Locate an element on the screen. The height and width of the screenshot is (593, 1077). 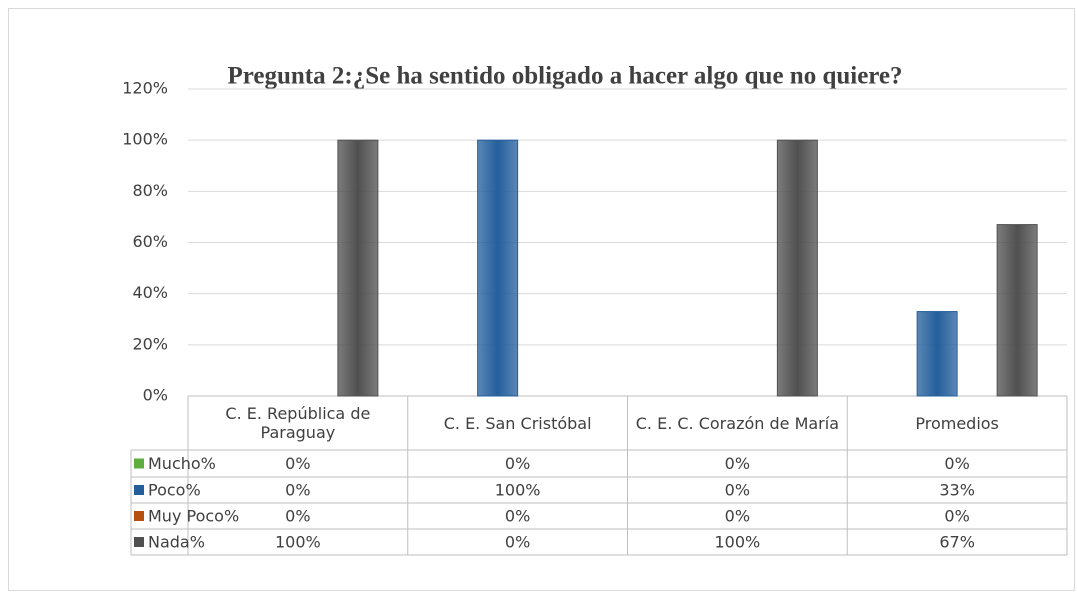
x-tick-label: C. E. República de Paraguay is located at coordinates (298, 423).